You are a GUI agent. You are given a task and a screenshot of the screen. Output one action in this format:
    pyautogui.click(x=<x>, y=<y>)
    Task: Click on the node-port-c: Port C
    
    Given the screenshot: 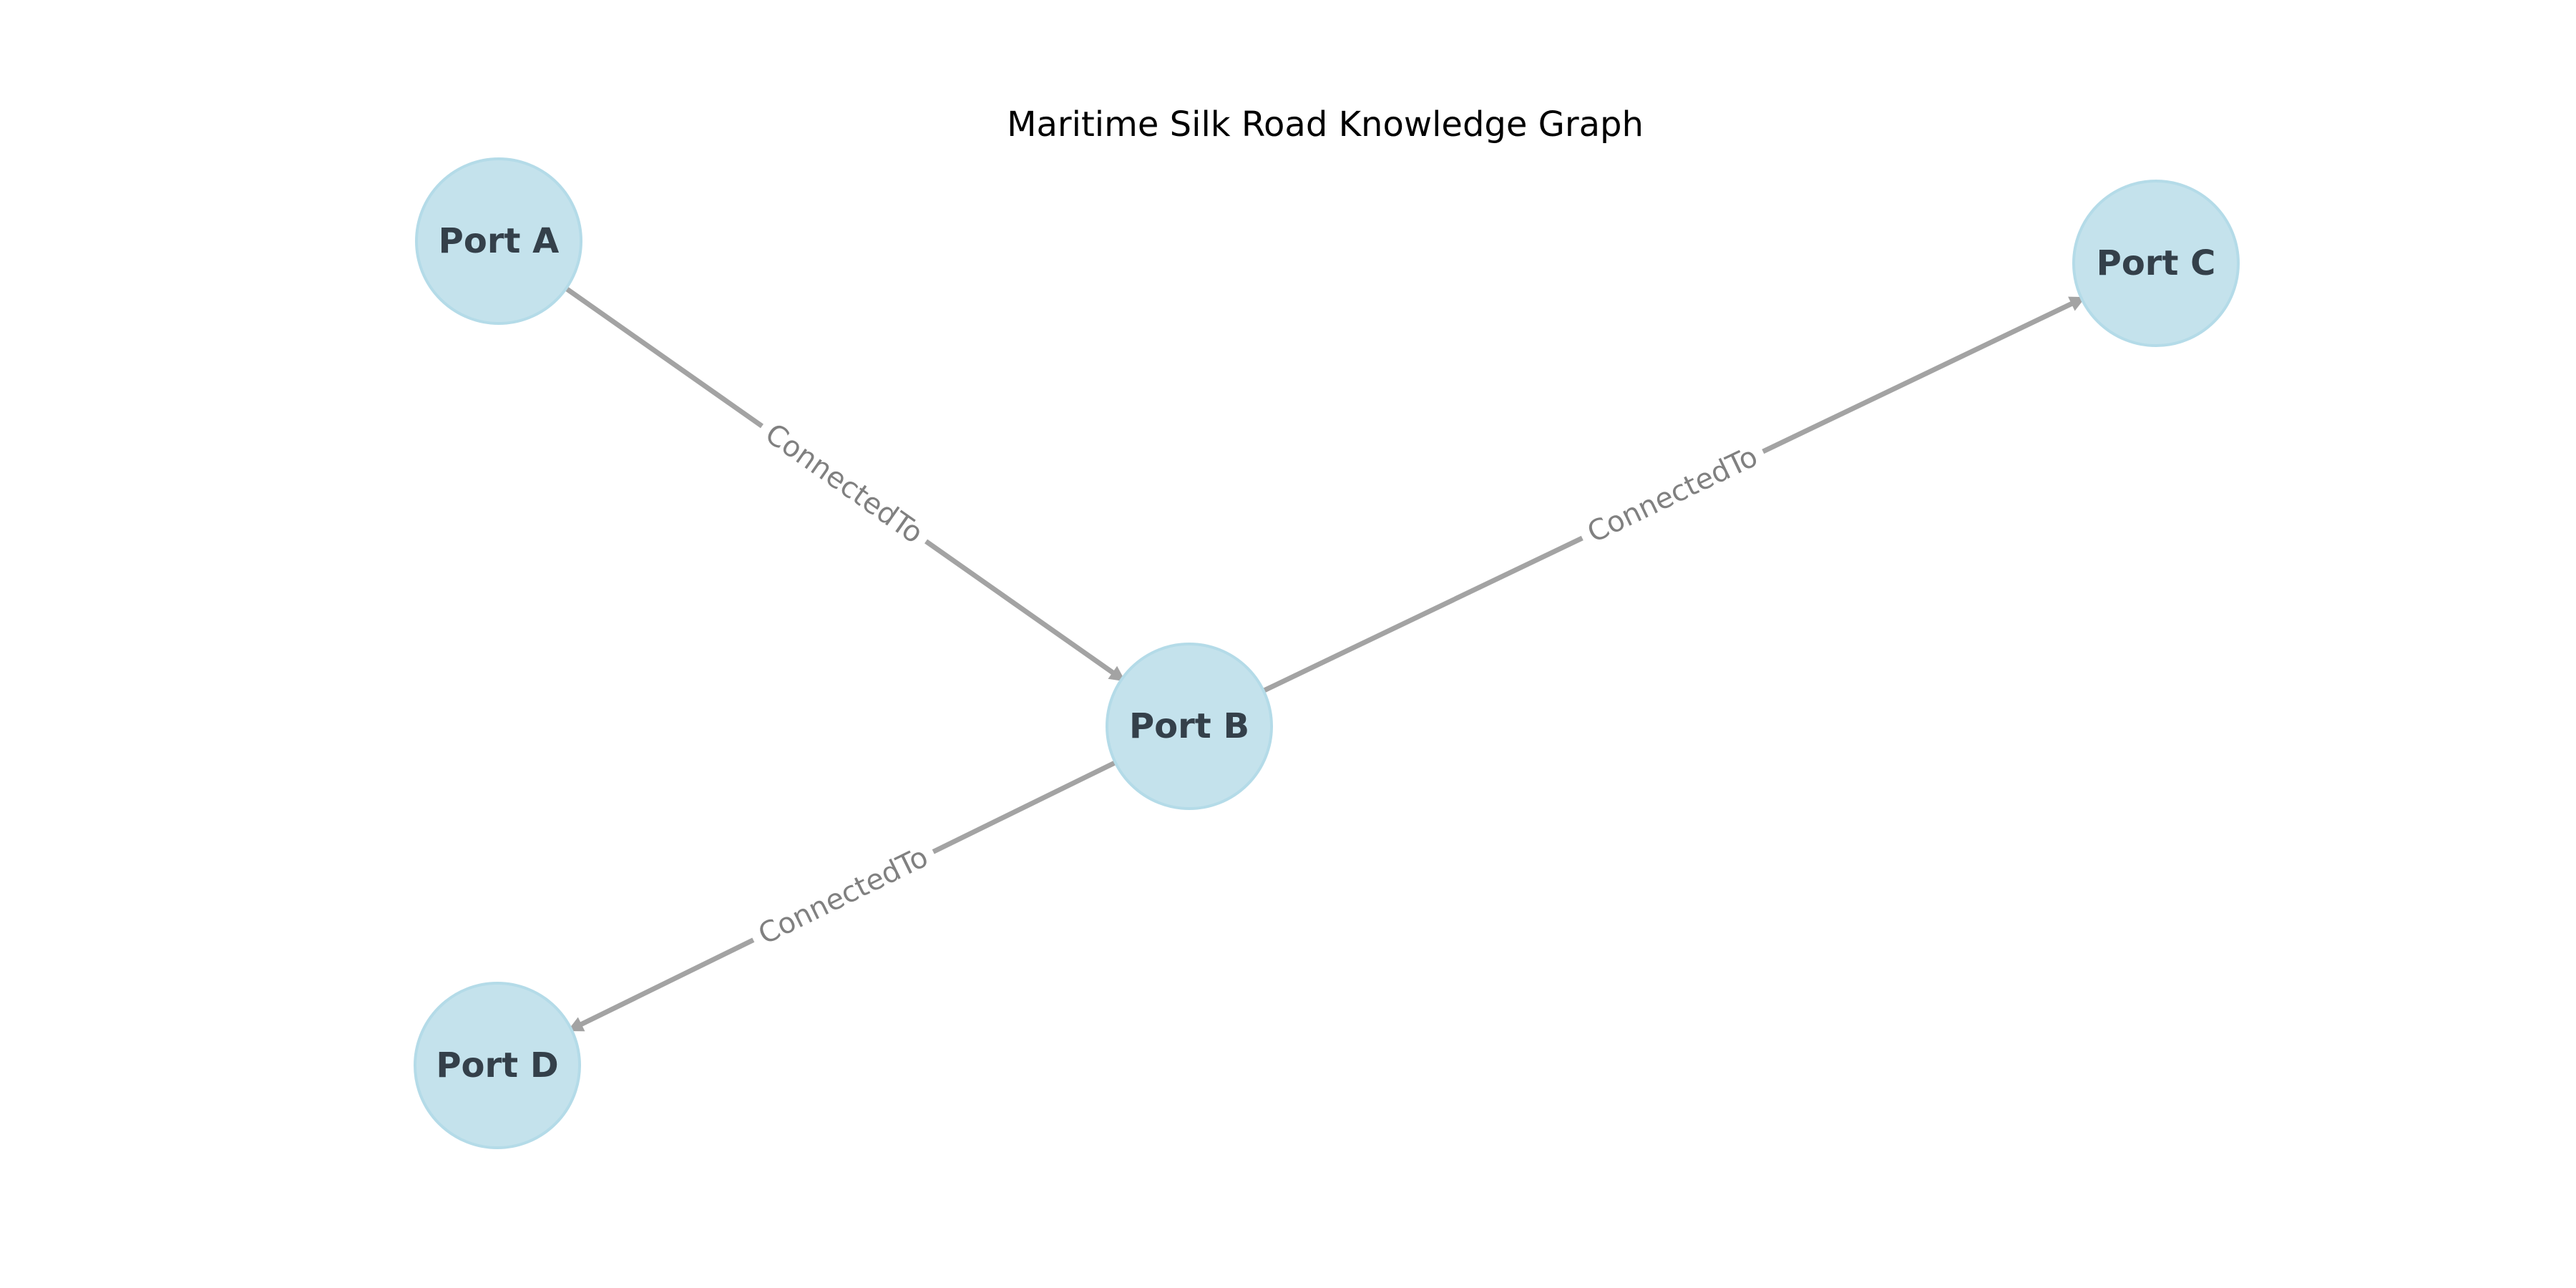 What is the action you would take?
    pyautogui.click(x=2156, y=263)
    